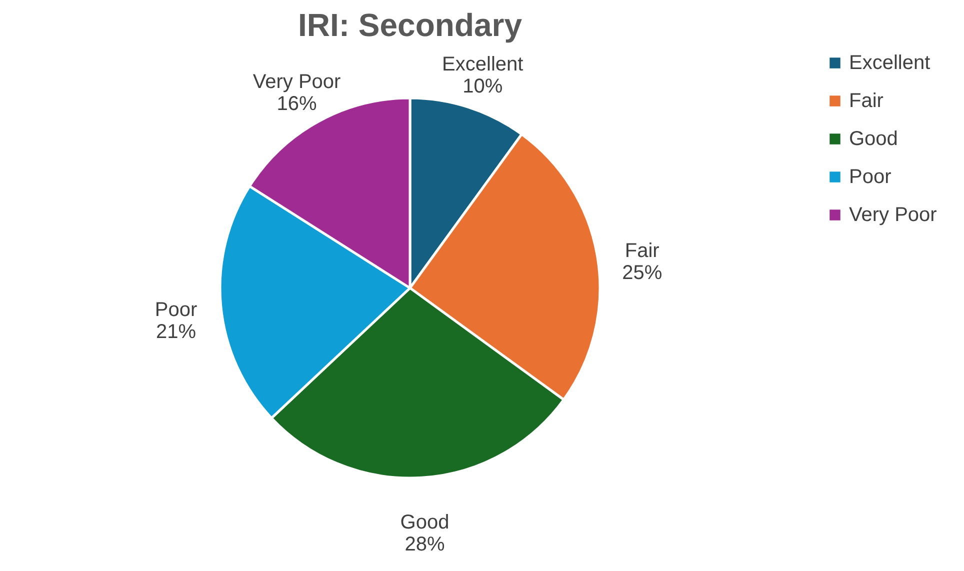 This screenshot has width=964, height=571. What do you see at coordinates (424, 545) in the screenshot?
I see `data-label: 28%` at bounding box center [424, 545].